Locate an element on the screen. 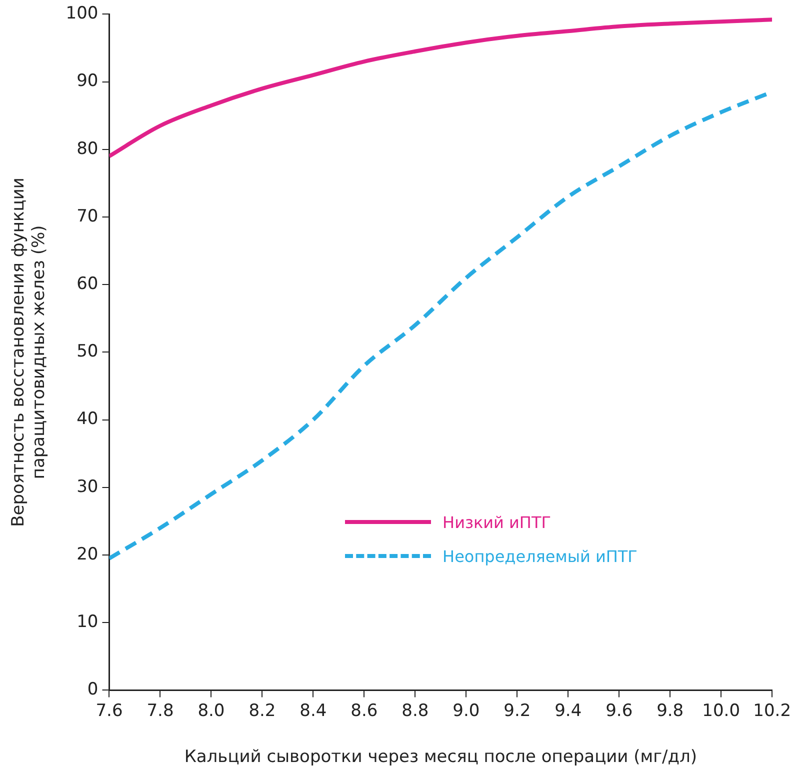 This screenshot has height=782, width=795. y-tick-label: 80 is located at coordinates (87, 148).